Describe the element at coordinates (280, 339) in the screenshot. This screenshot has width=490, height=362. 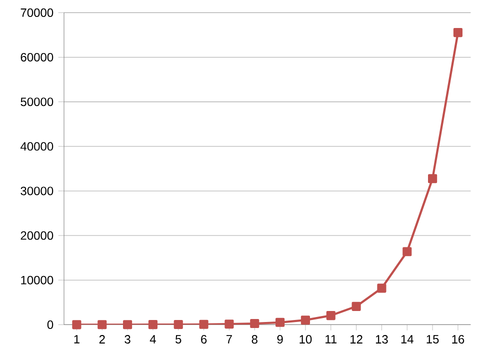
I see `x-tick-label: 9` at that location.